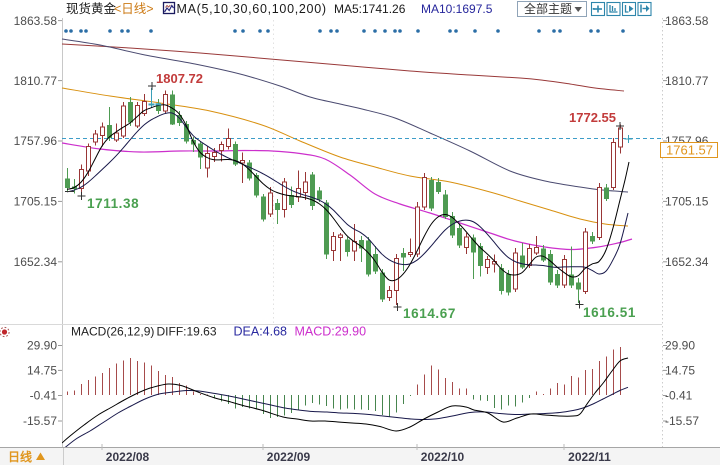 Image resolution: width=720 pixels, height=470 pixels. Describe the element at coordinates (443, 457) in the screenshot. I see `svg-text: 2022/10` at that location.